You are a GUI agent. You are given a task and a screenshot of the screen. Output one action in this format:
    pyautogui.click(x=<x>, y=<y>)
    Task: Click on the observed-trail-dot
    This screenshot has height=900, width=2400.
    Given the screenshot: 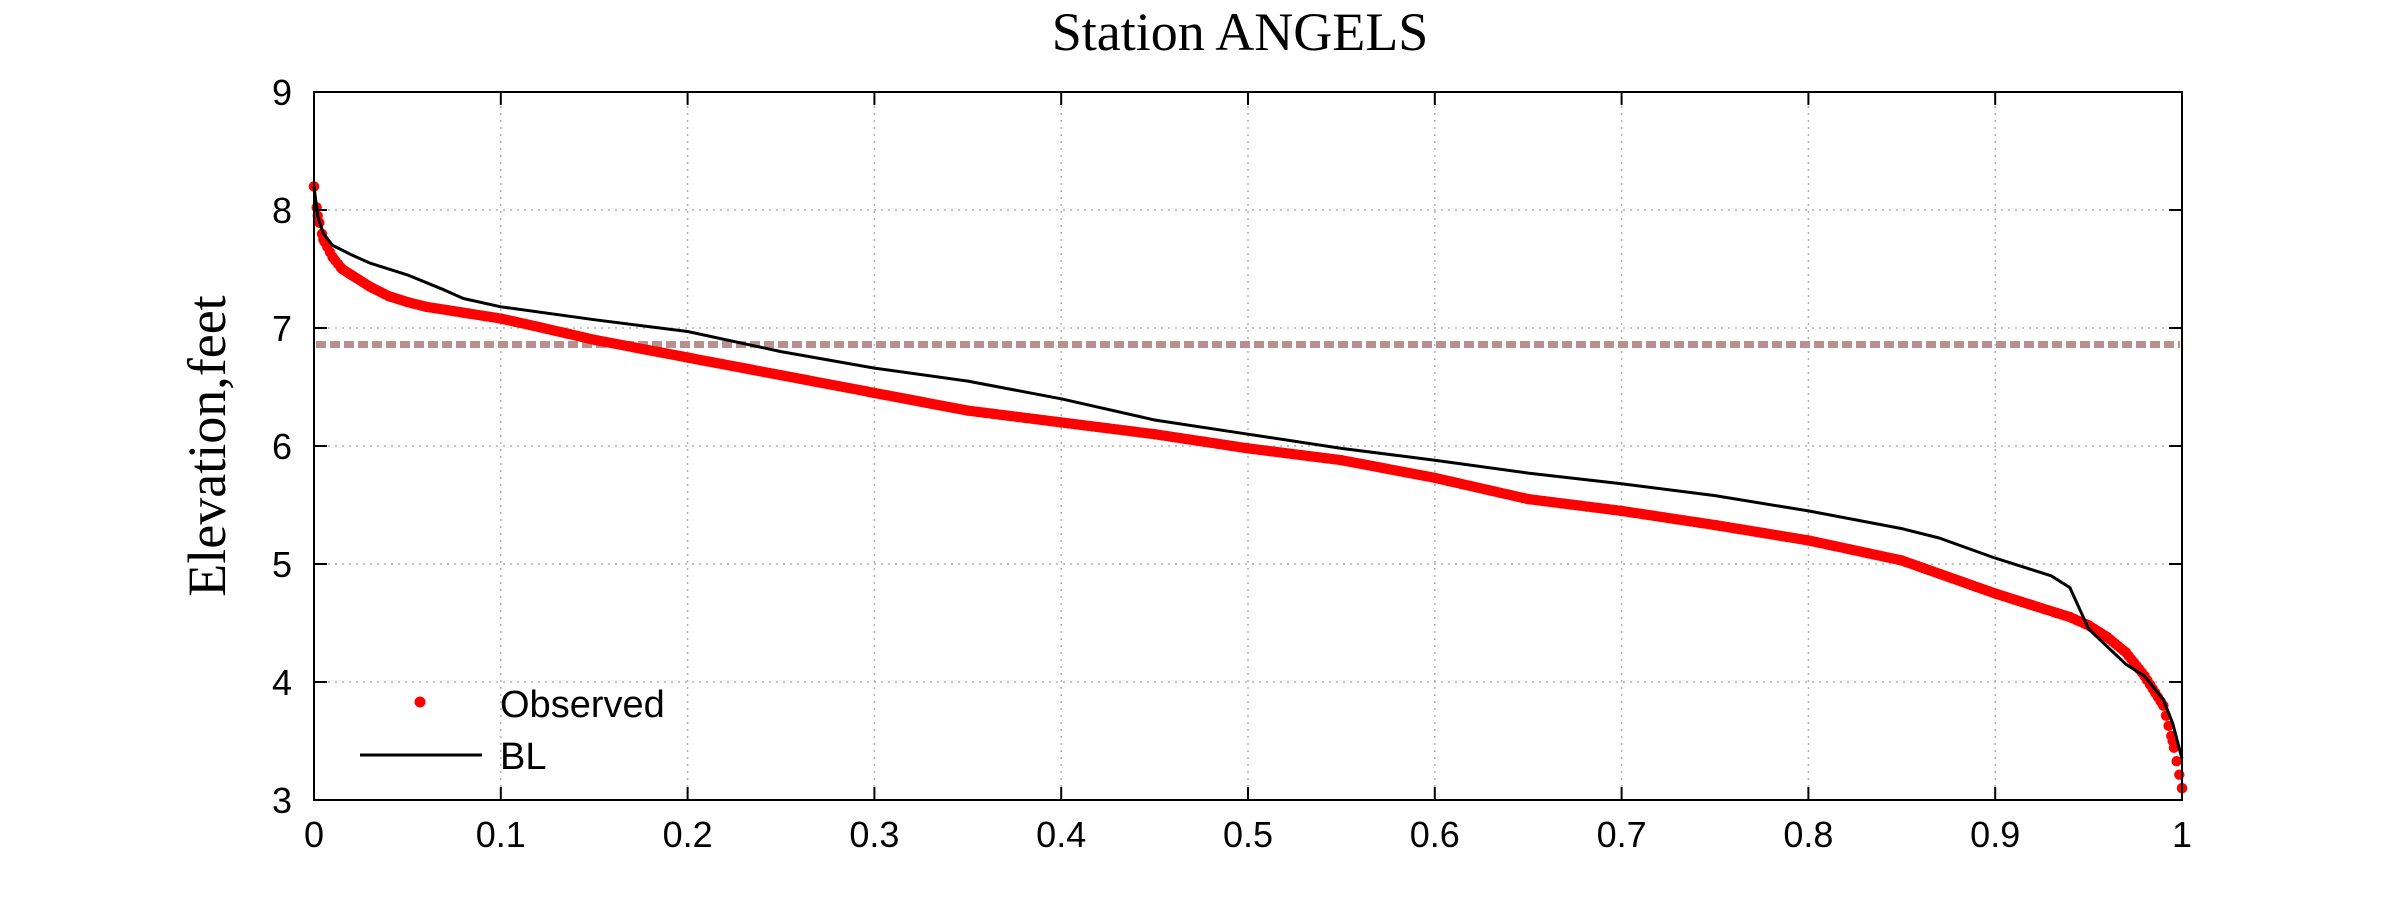 What is the action you would take?
    pyautogui.click(x=2176, y=761)
    